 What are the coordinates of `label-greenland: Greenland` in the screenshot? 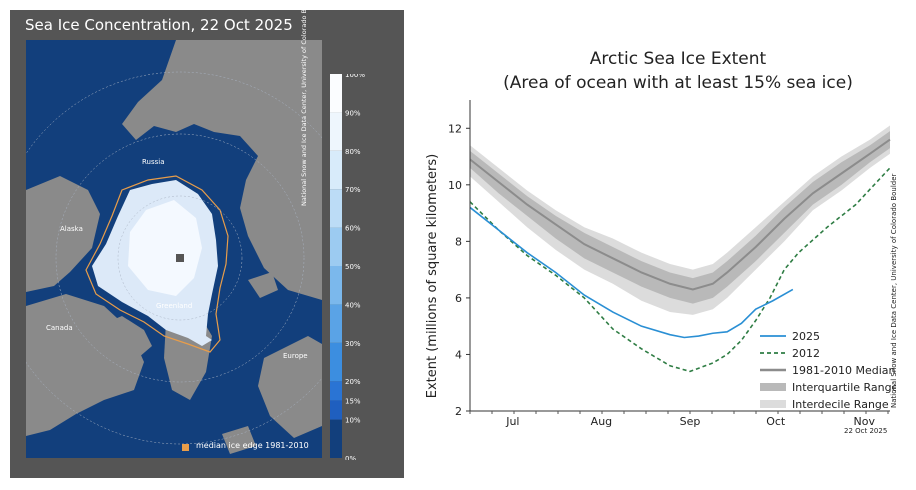 It's located at (174, 306).